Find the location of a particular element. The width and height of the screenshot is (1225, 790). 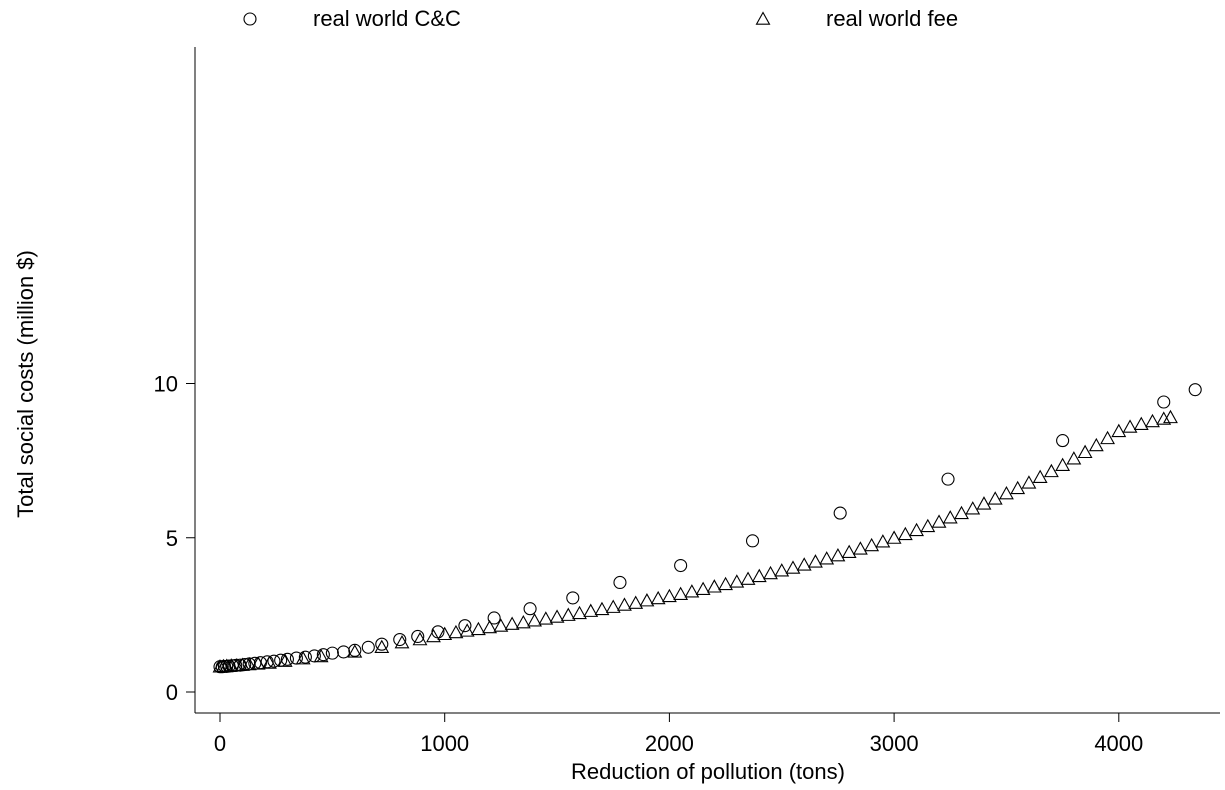

legend-triangle-marker is located at coordinates (763, 18).